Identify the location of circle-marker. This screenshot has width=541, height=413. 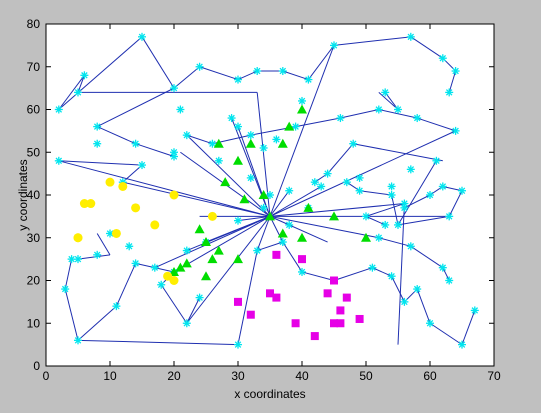
(116, 233).